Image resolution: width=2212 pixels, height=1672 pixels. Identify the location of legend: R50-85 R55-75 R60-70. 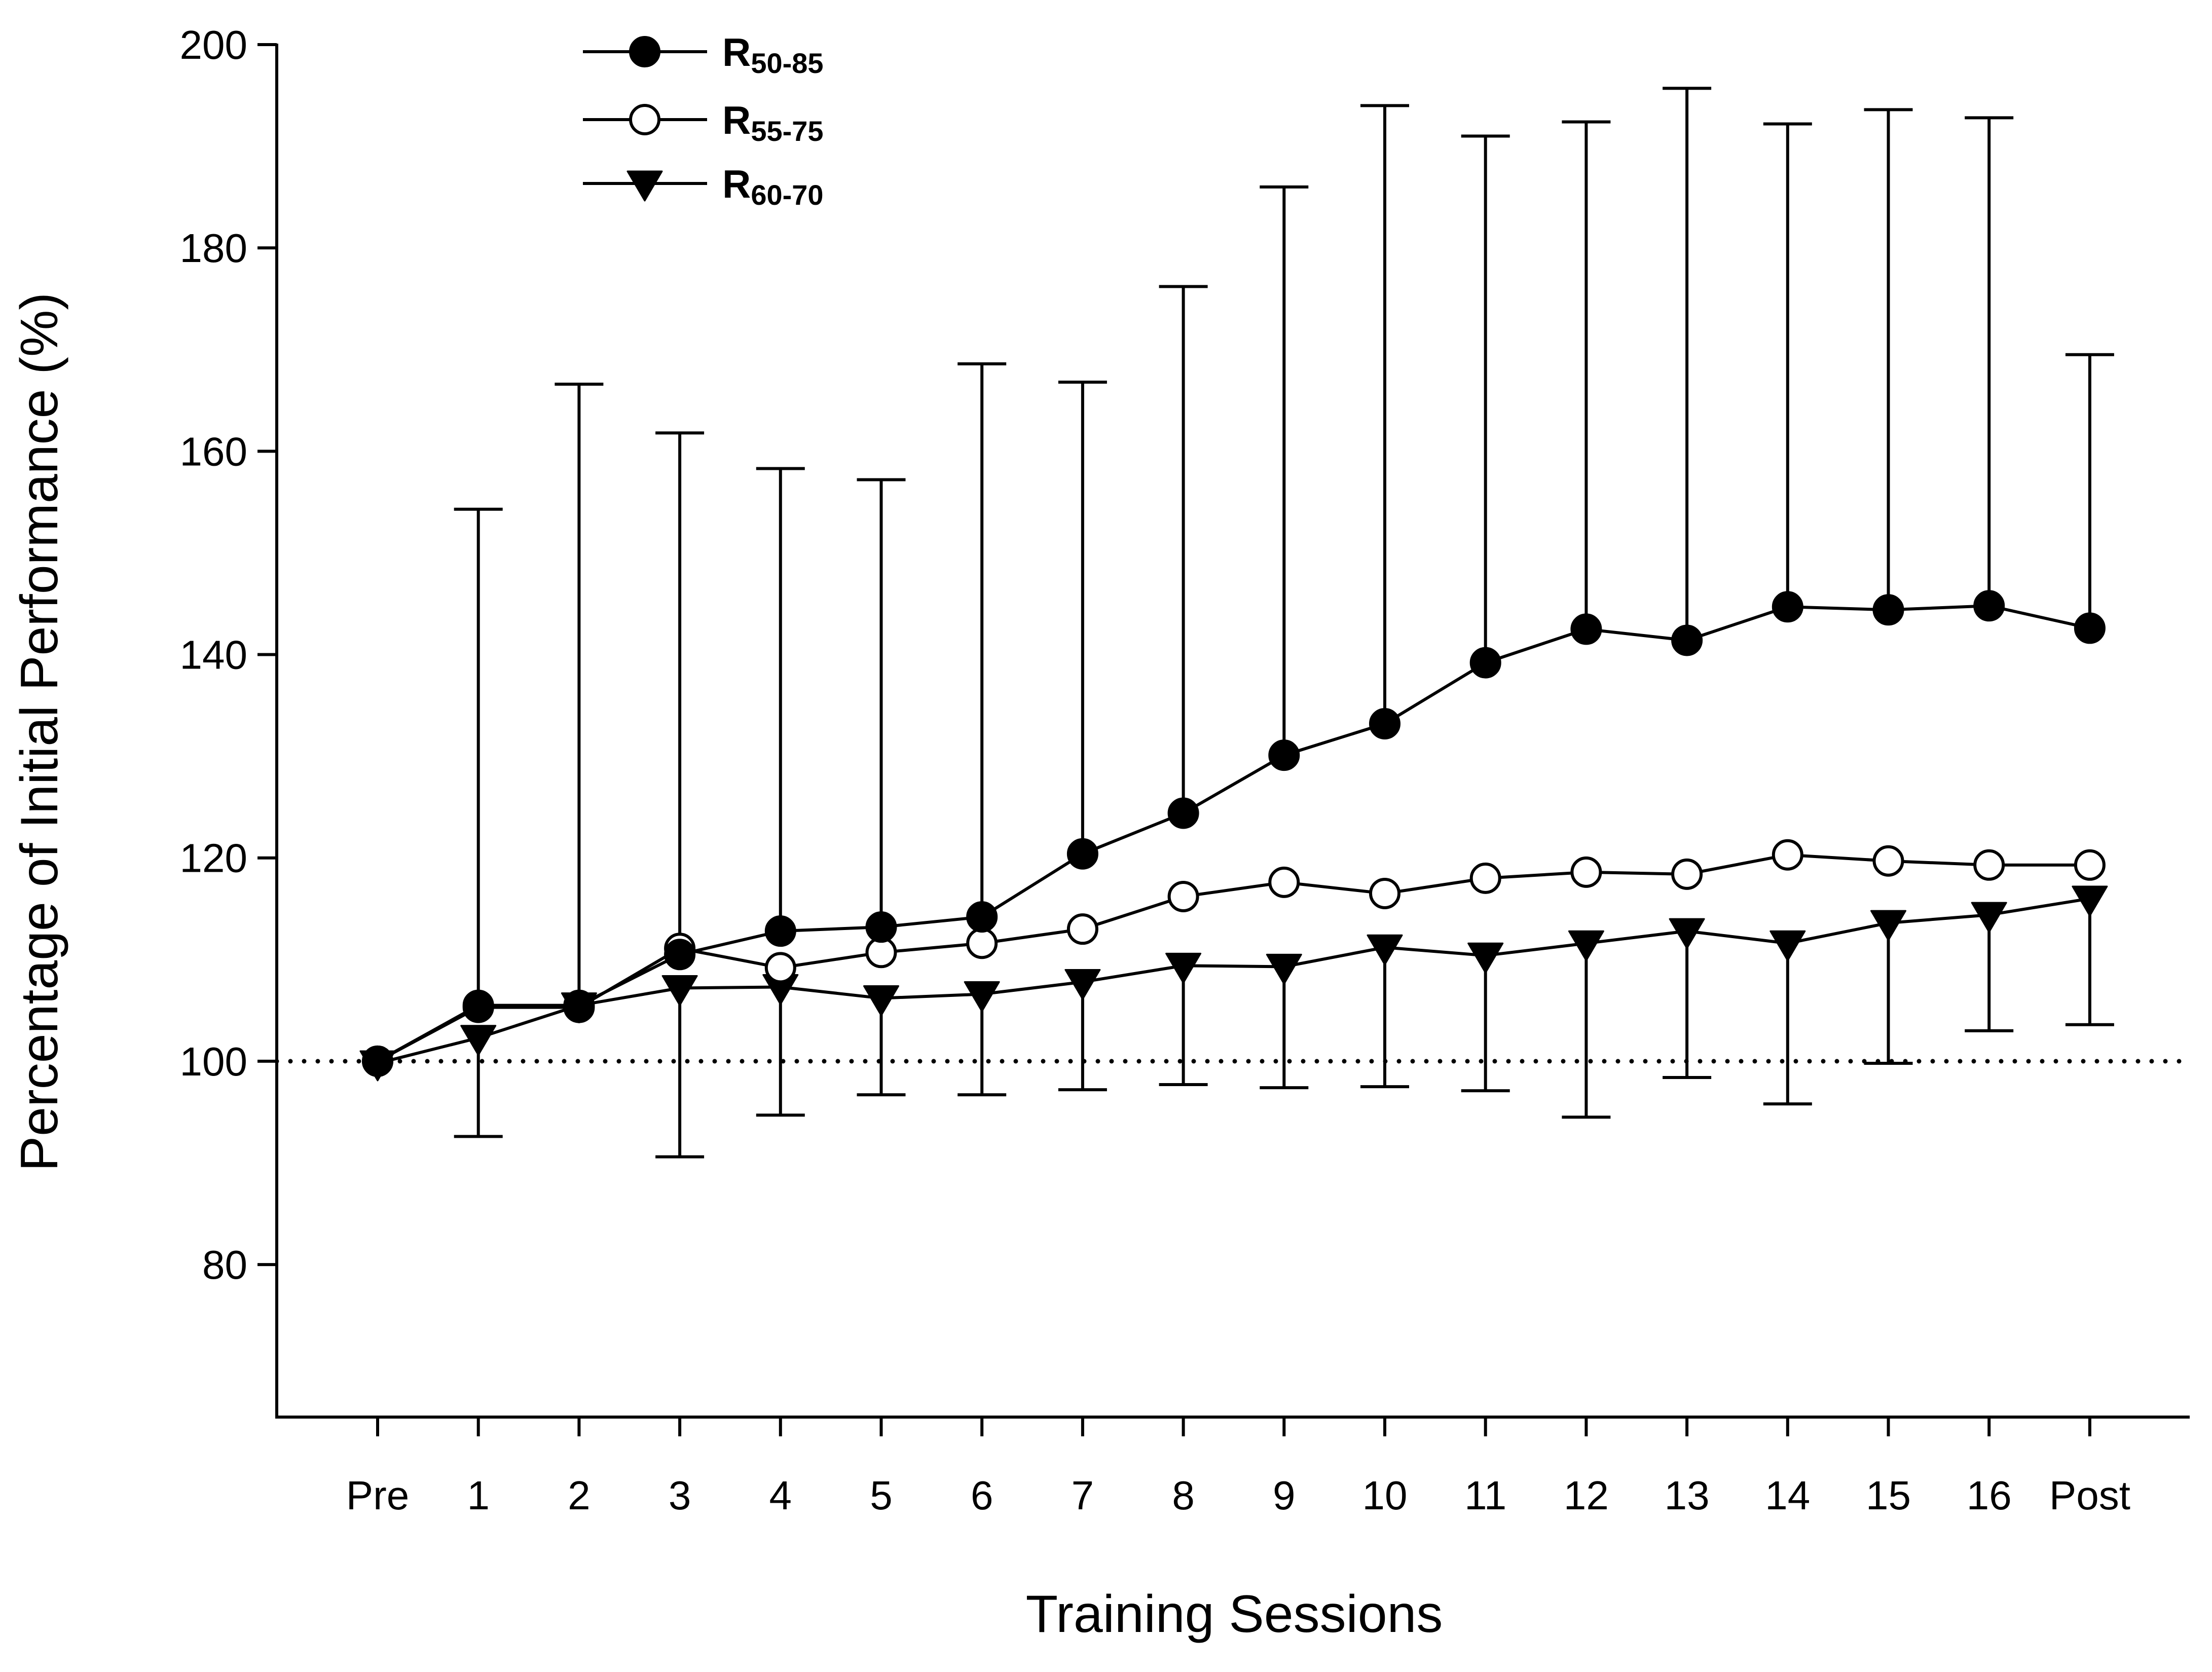
(703, 120).